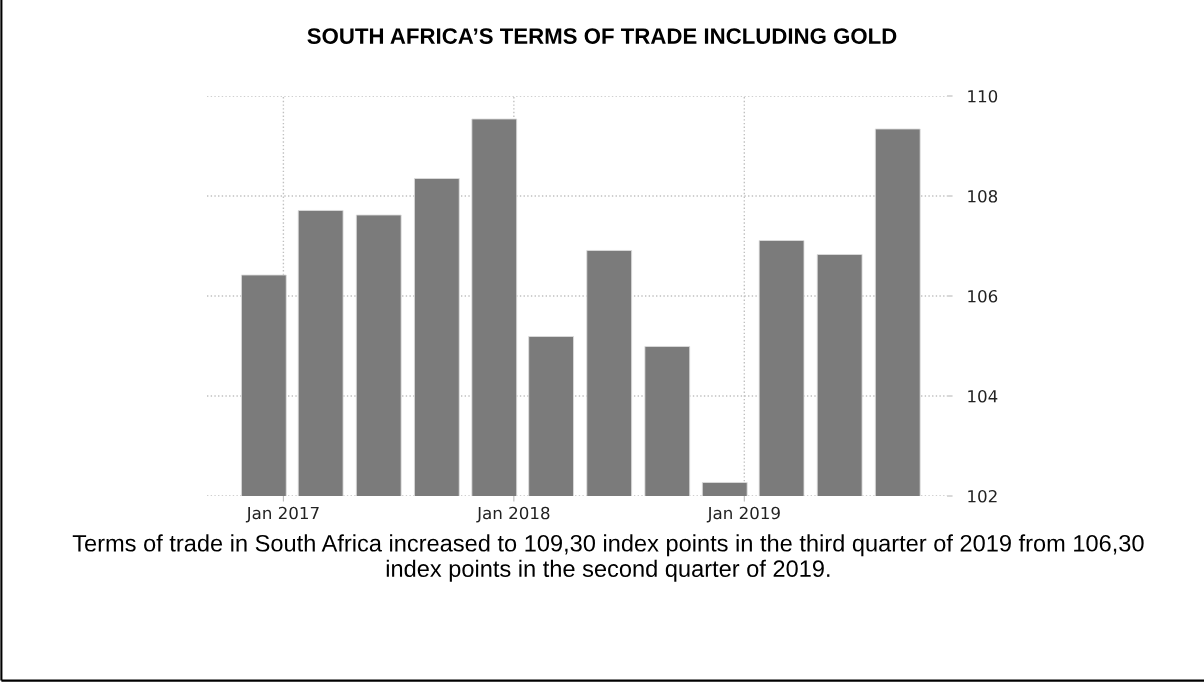 The image size is (1204, 682). Describe the element at coordinates (282, 514) in the screenshot. I see `x-tick-label: Jan 2017` at that location.